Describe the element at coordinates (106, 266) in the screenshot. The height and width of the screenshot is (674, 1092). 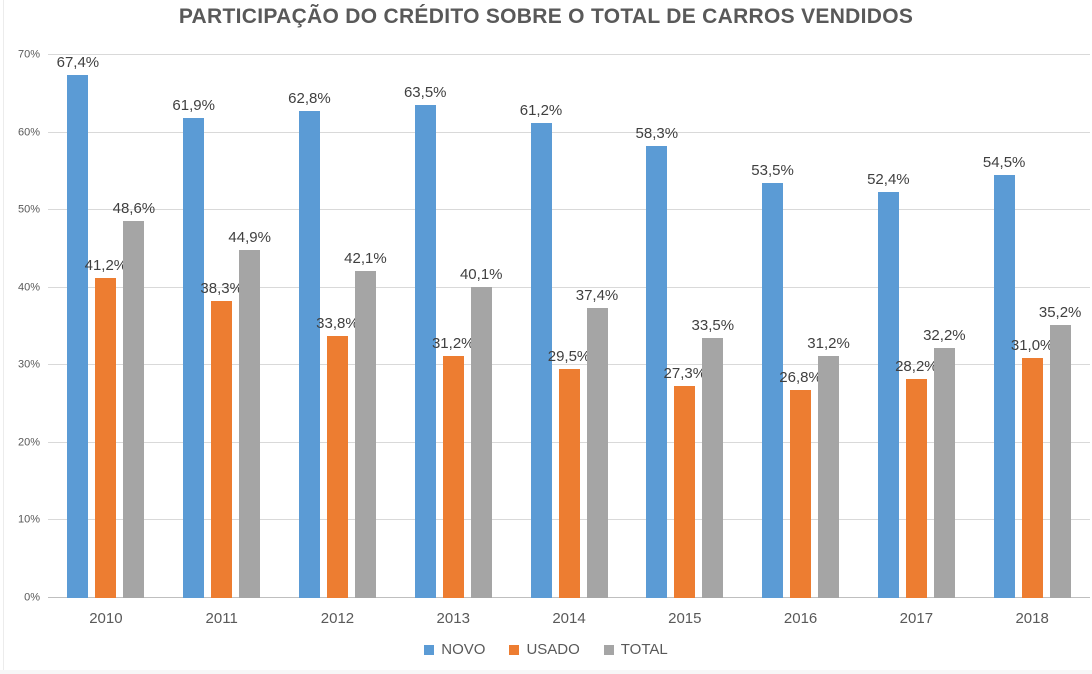
I see `data-label-usado-2010: 41,2%` at that location.